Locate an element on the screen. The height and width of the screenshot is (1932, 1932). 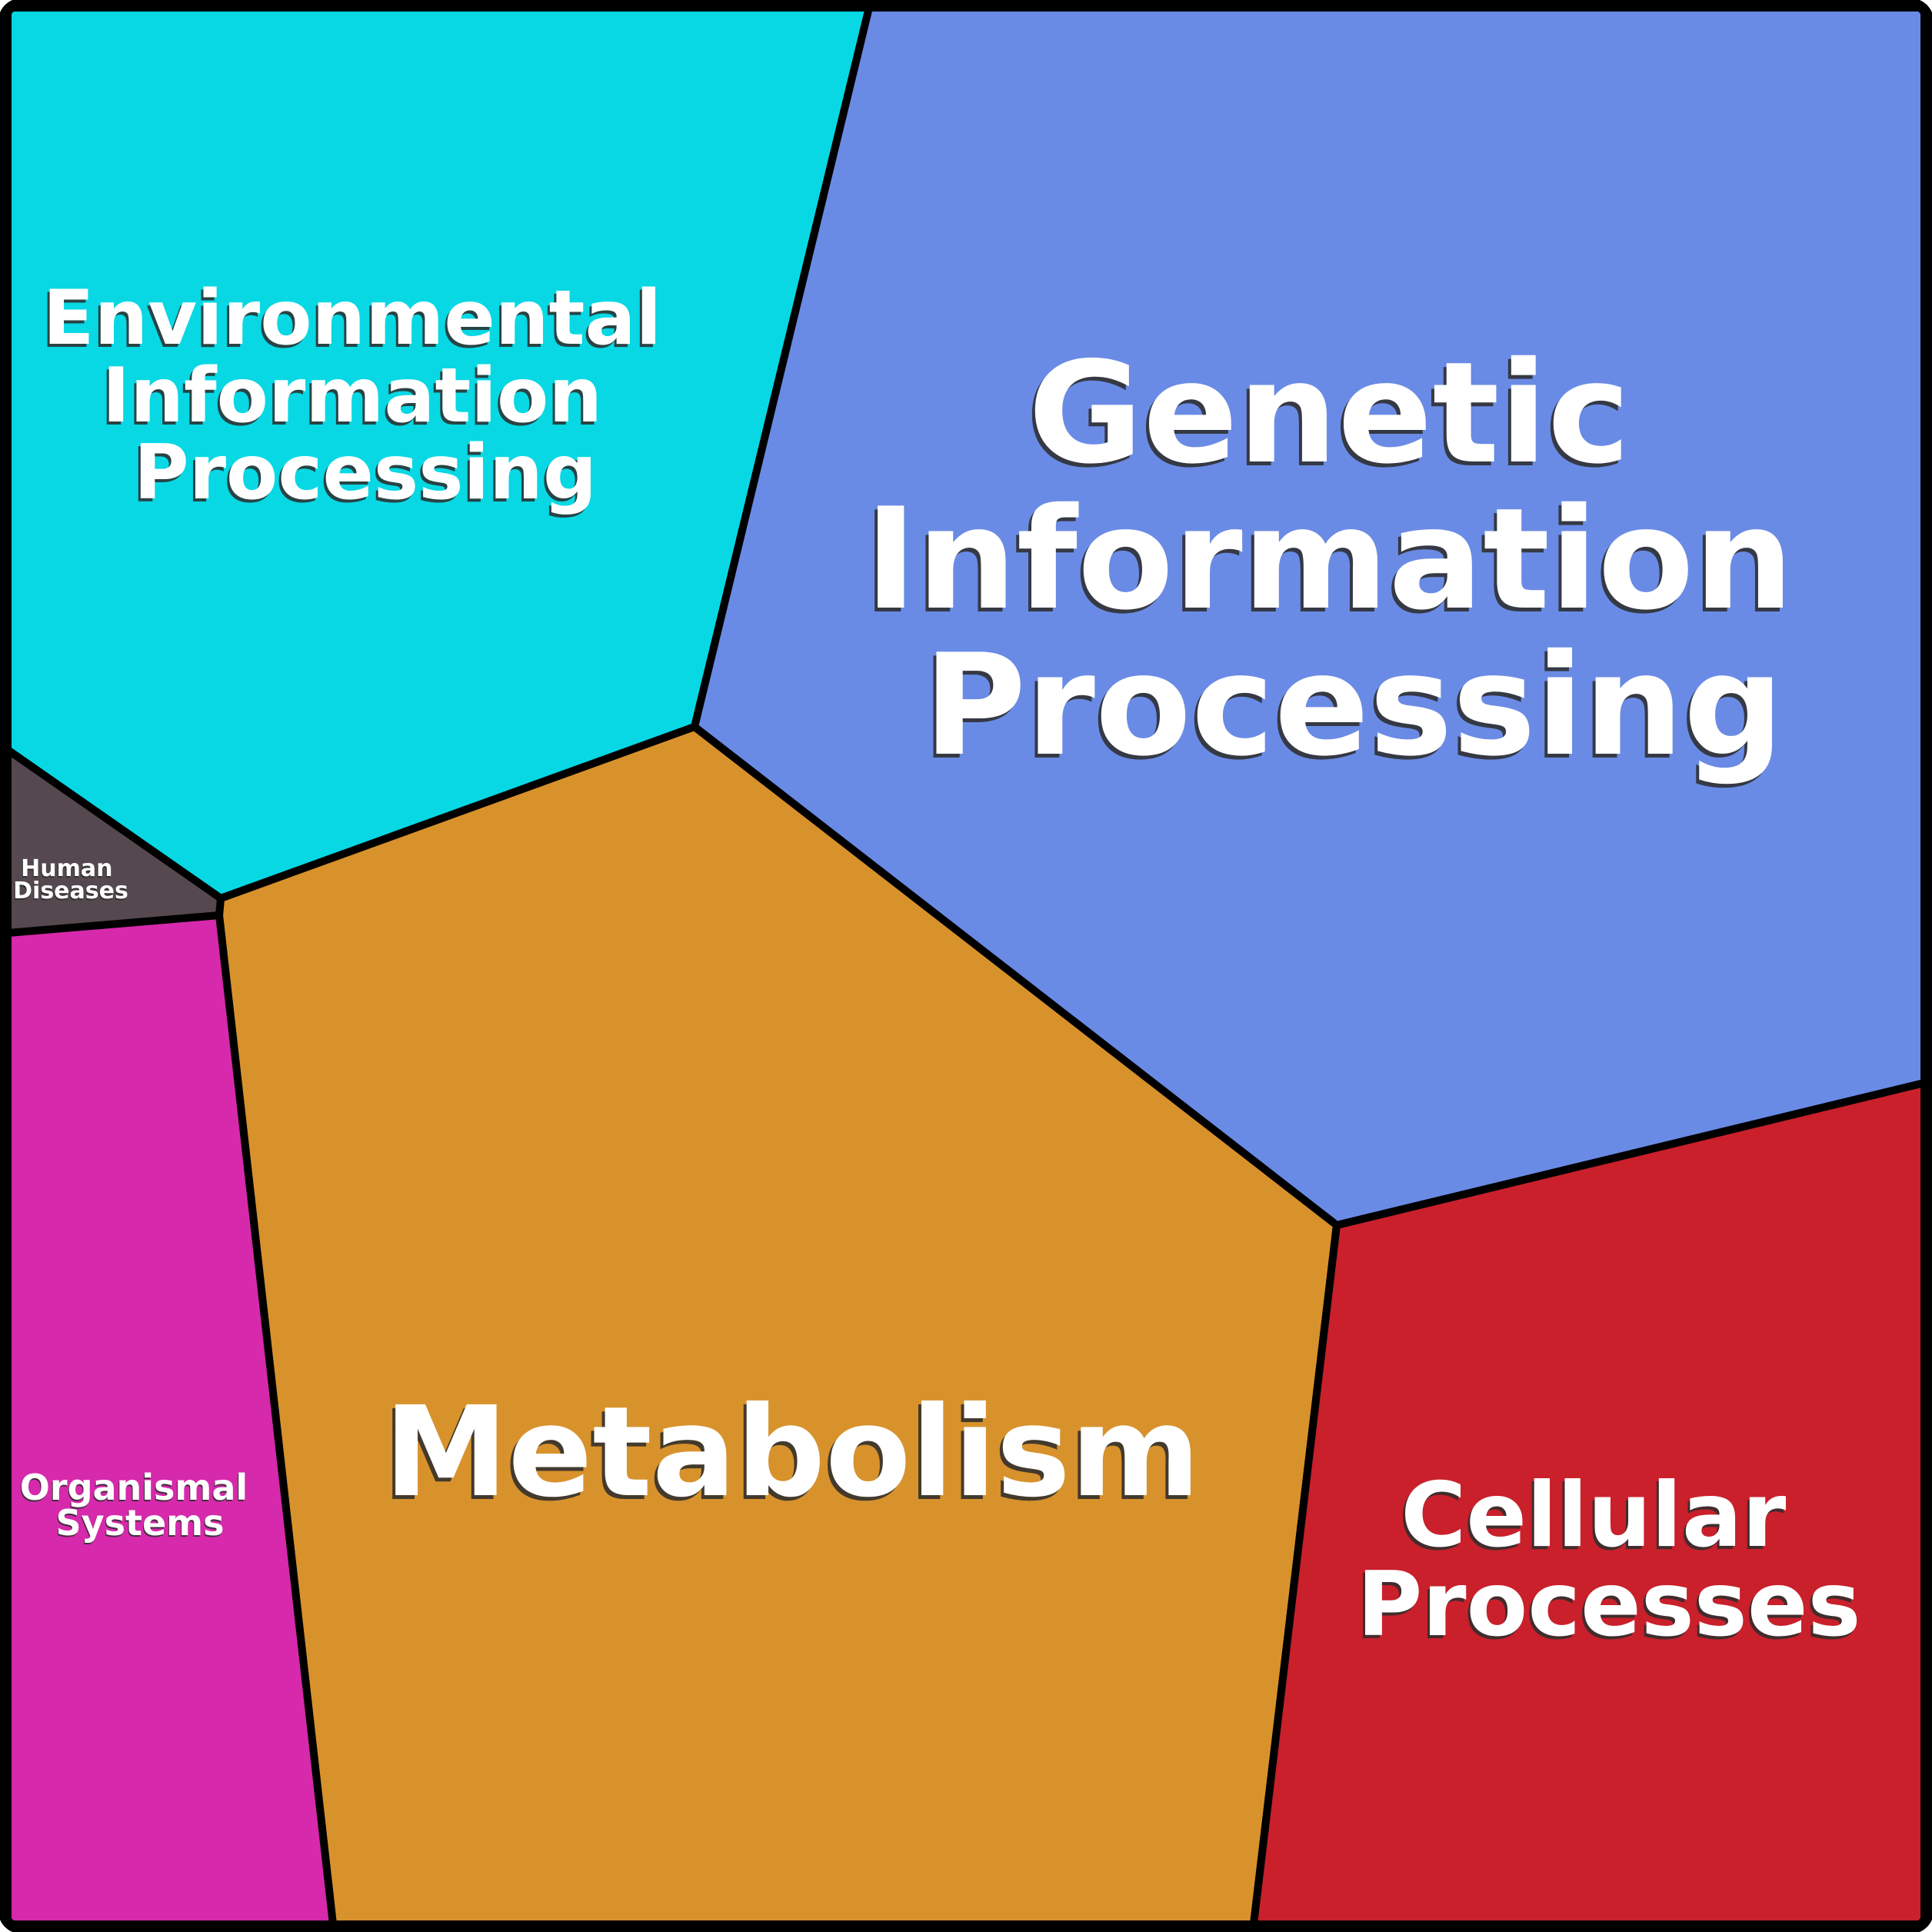
label-genetic-information-processing: Genetic Information Processing is located at coordinates (1353, 559).